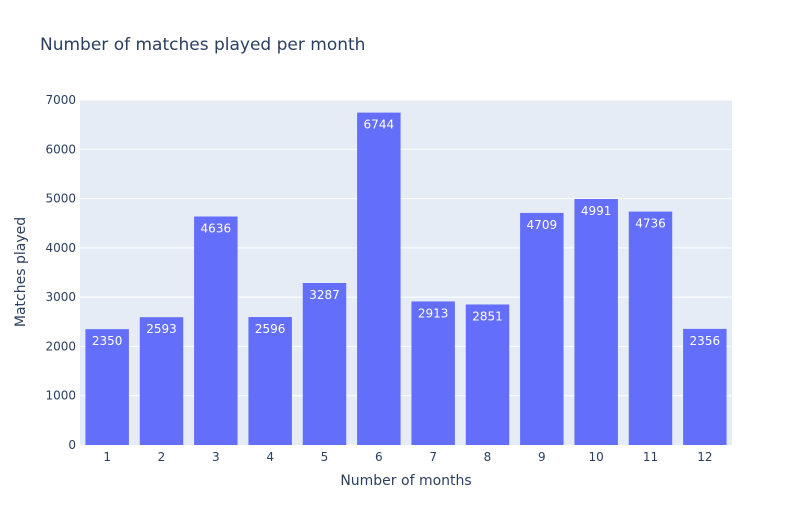  I want to click on x-tick-label: 1, so click(107, 457).